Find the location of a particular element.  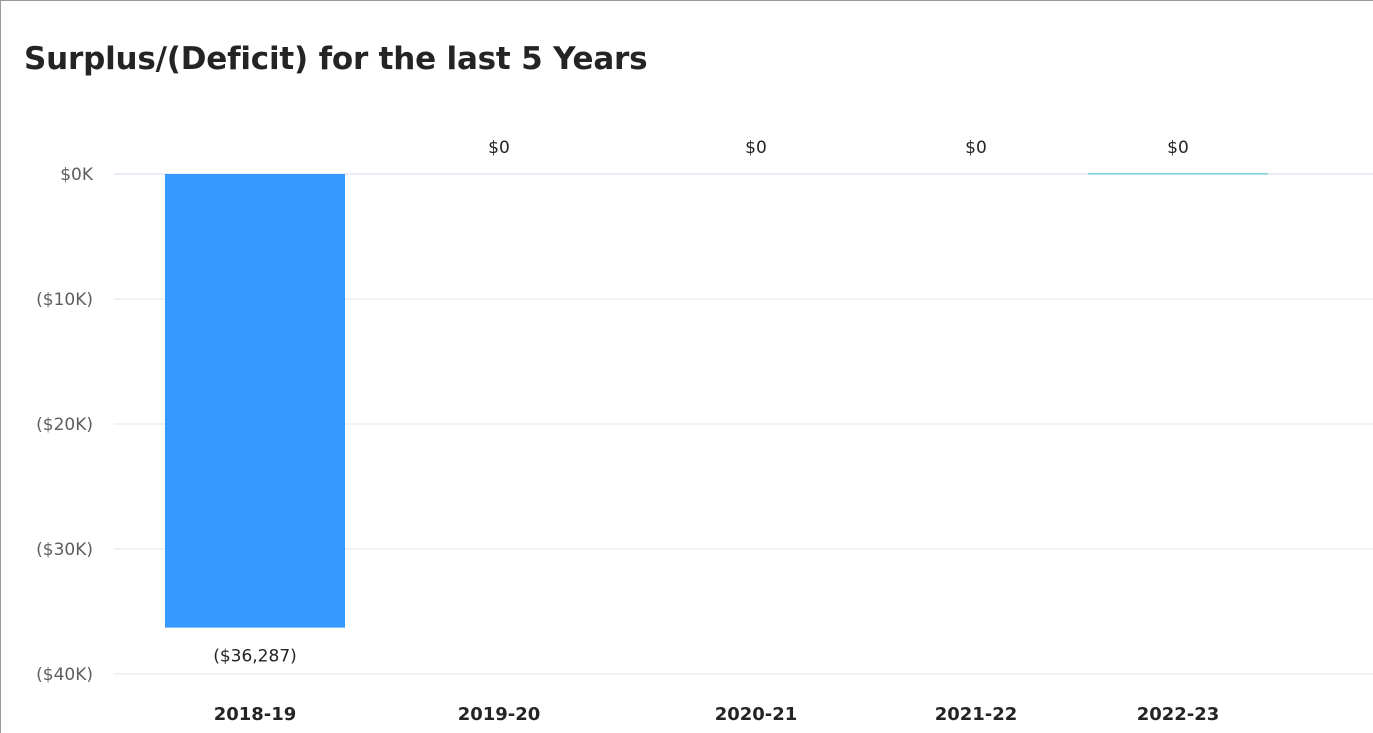

y-tick-label: ($10K) is located at coordinates (64, 300).